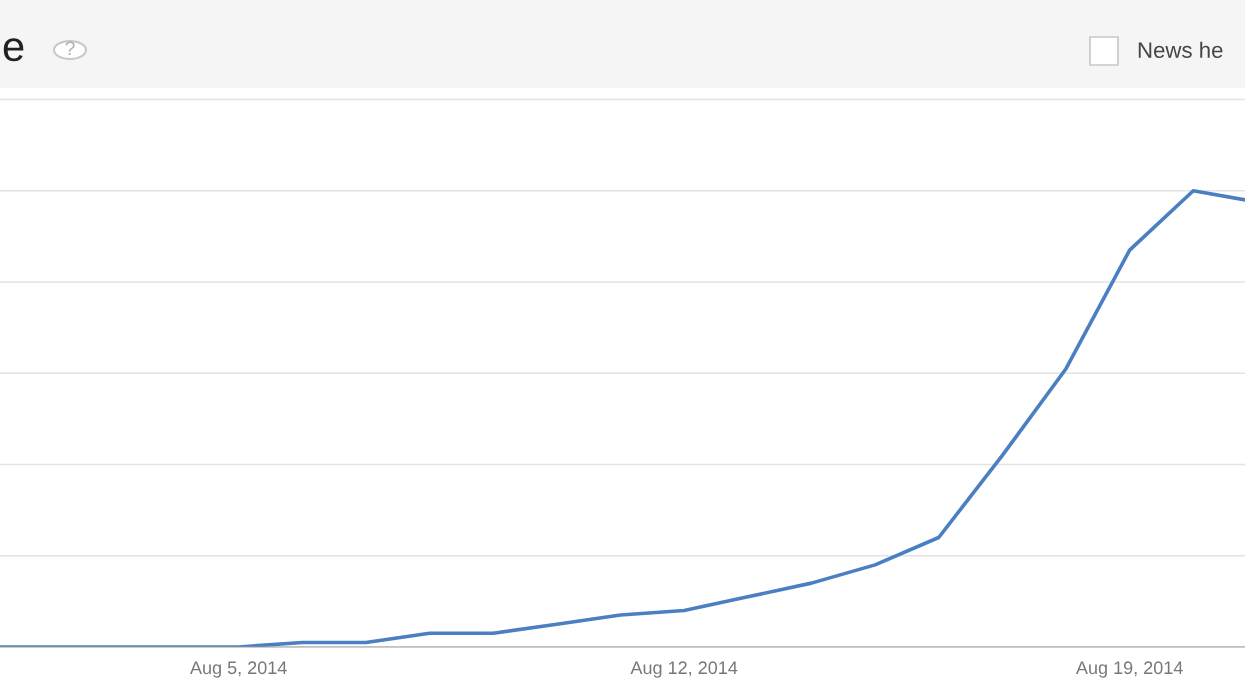 This screenshot has width=1245, height=700. I want to click on x-tick-label: Aug 19, 2014, so click(1129, 669).